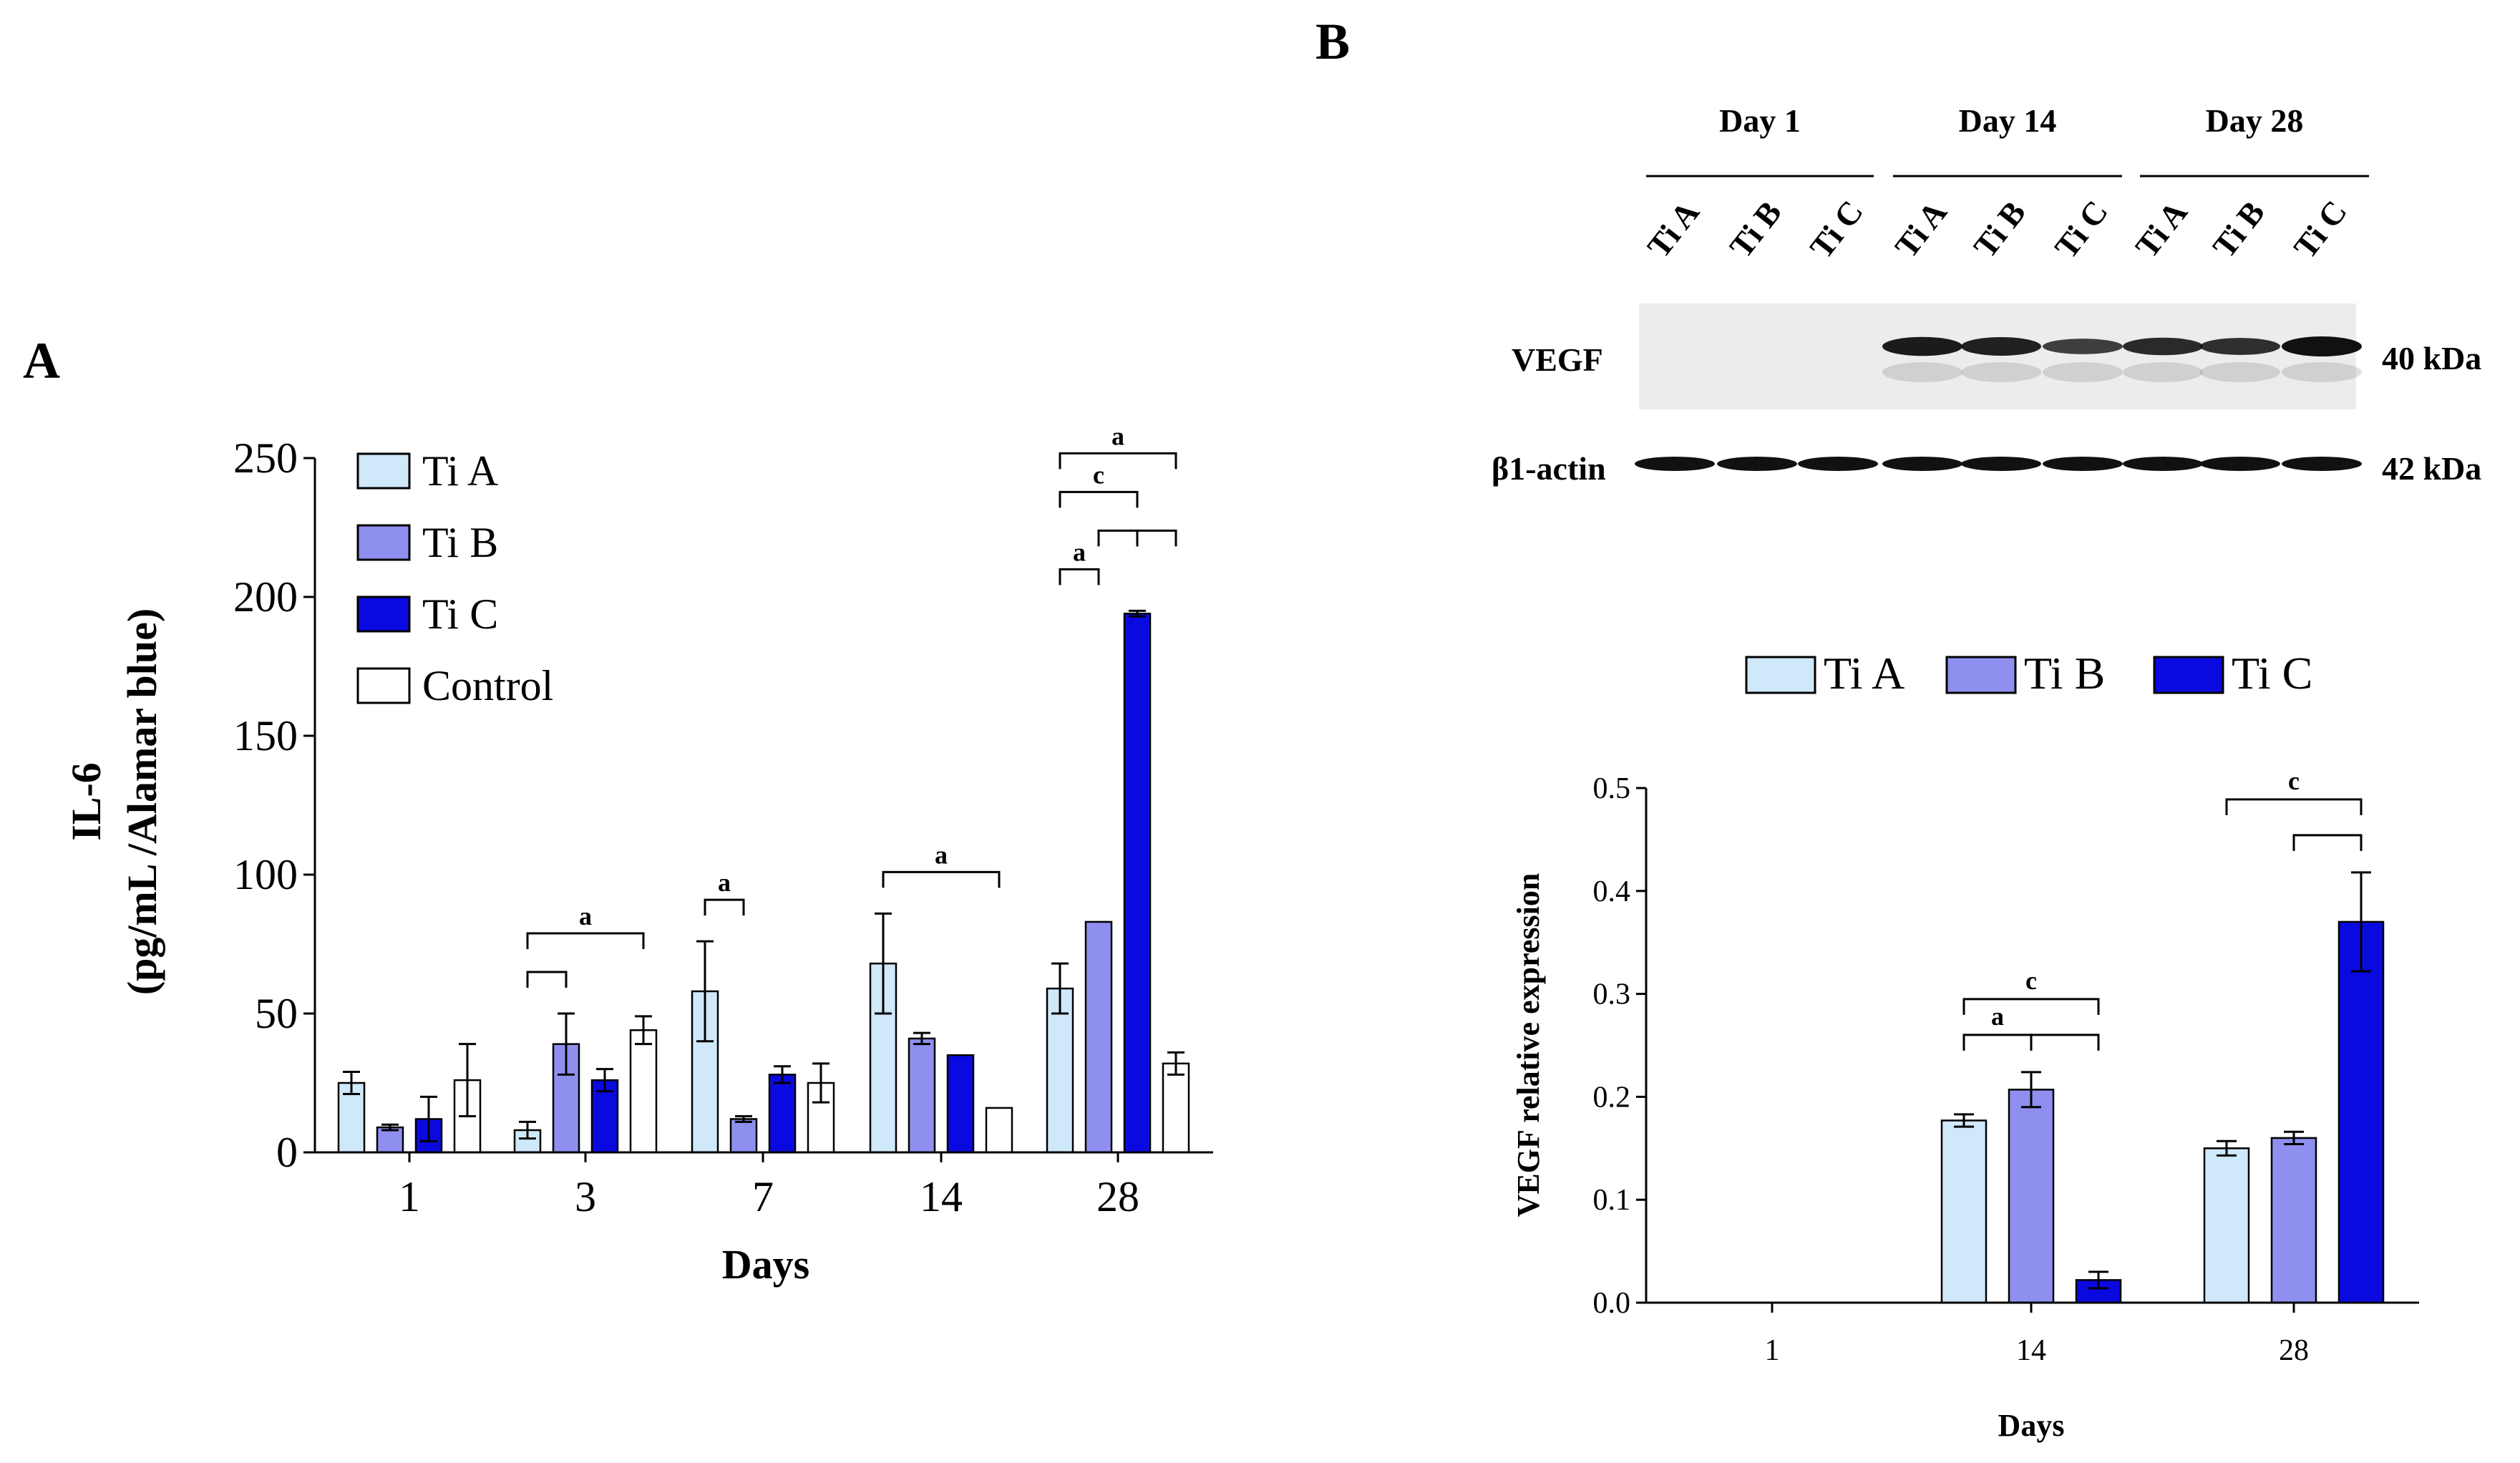 This screenshot has width=2520, height=1463. I want to click on vegf-row-label: VEGF, so click(1557, 359).